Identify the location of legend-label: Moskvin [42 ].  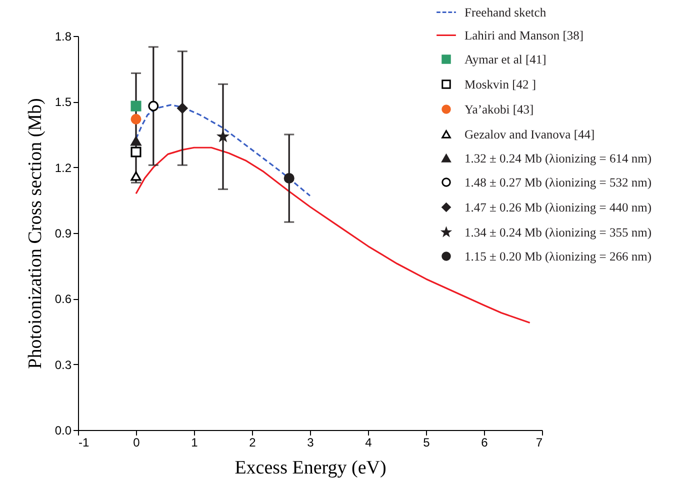
(500, 84).